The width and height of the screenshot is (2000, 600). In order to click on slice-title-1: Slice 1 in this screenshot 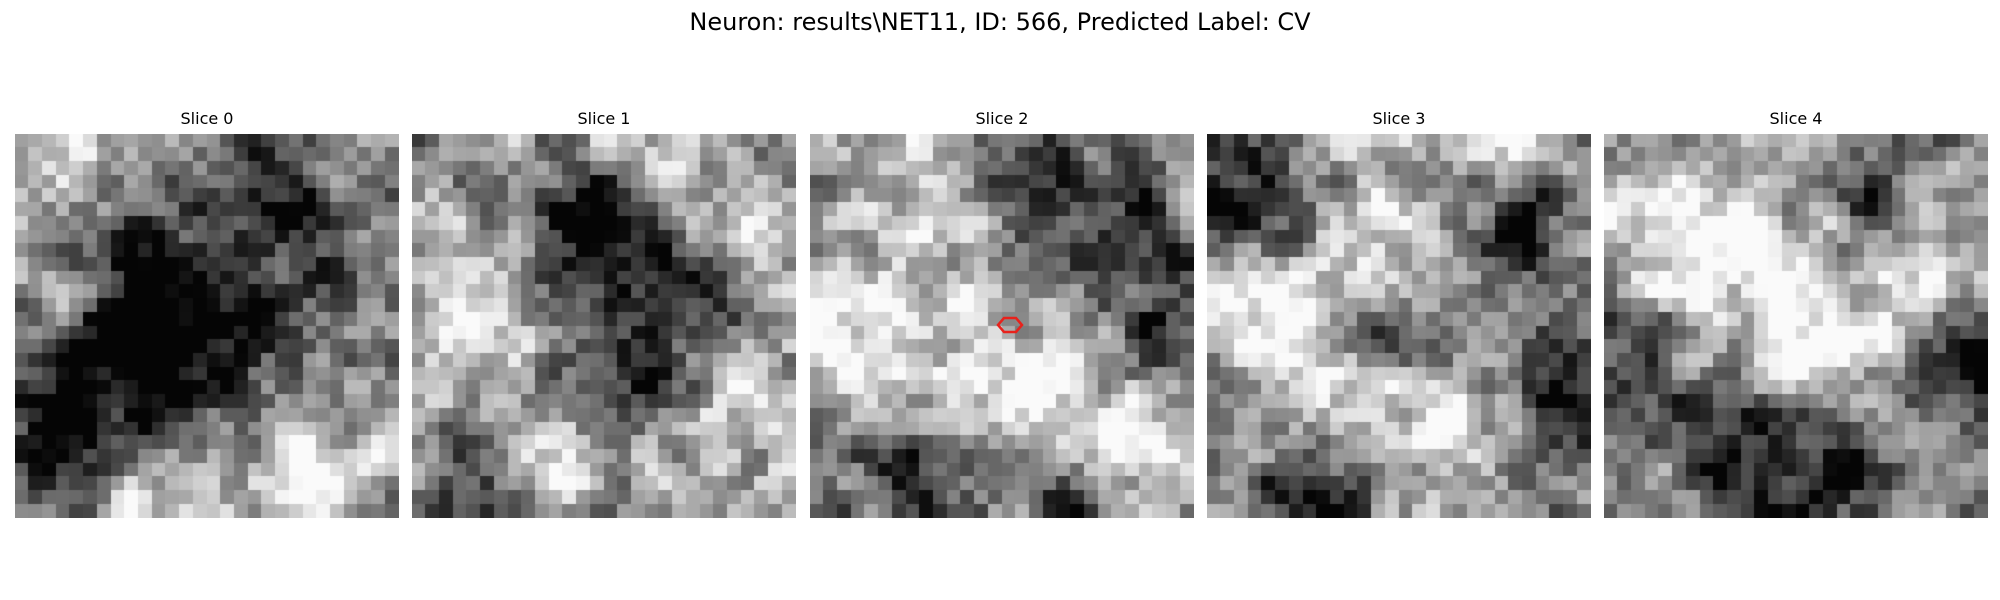, I will do `click(604, 118)`.